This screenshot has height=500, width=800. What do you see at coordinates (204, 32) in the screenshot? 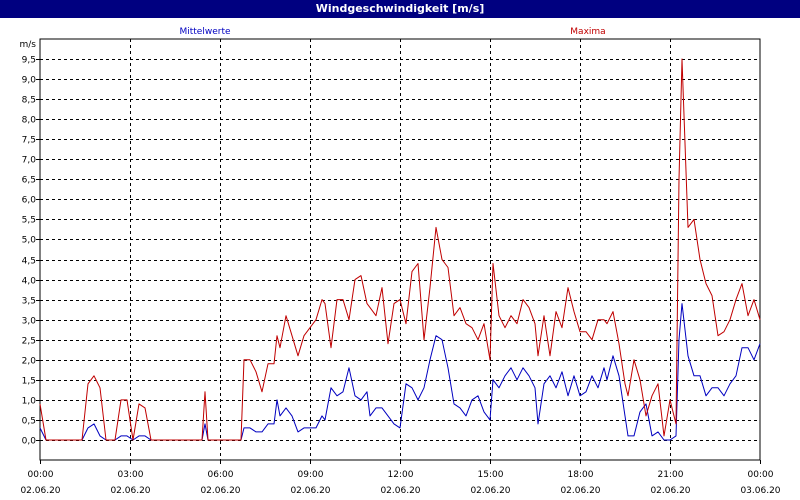
I see `legend-entry-mittelwerte: Mittelwerte` at bounding box center [204, 32].